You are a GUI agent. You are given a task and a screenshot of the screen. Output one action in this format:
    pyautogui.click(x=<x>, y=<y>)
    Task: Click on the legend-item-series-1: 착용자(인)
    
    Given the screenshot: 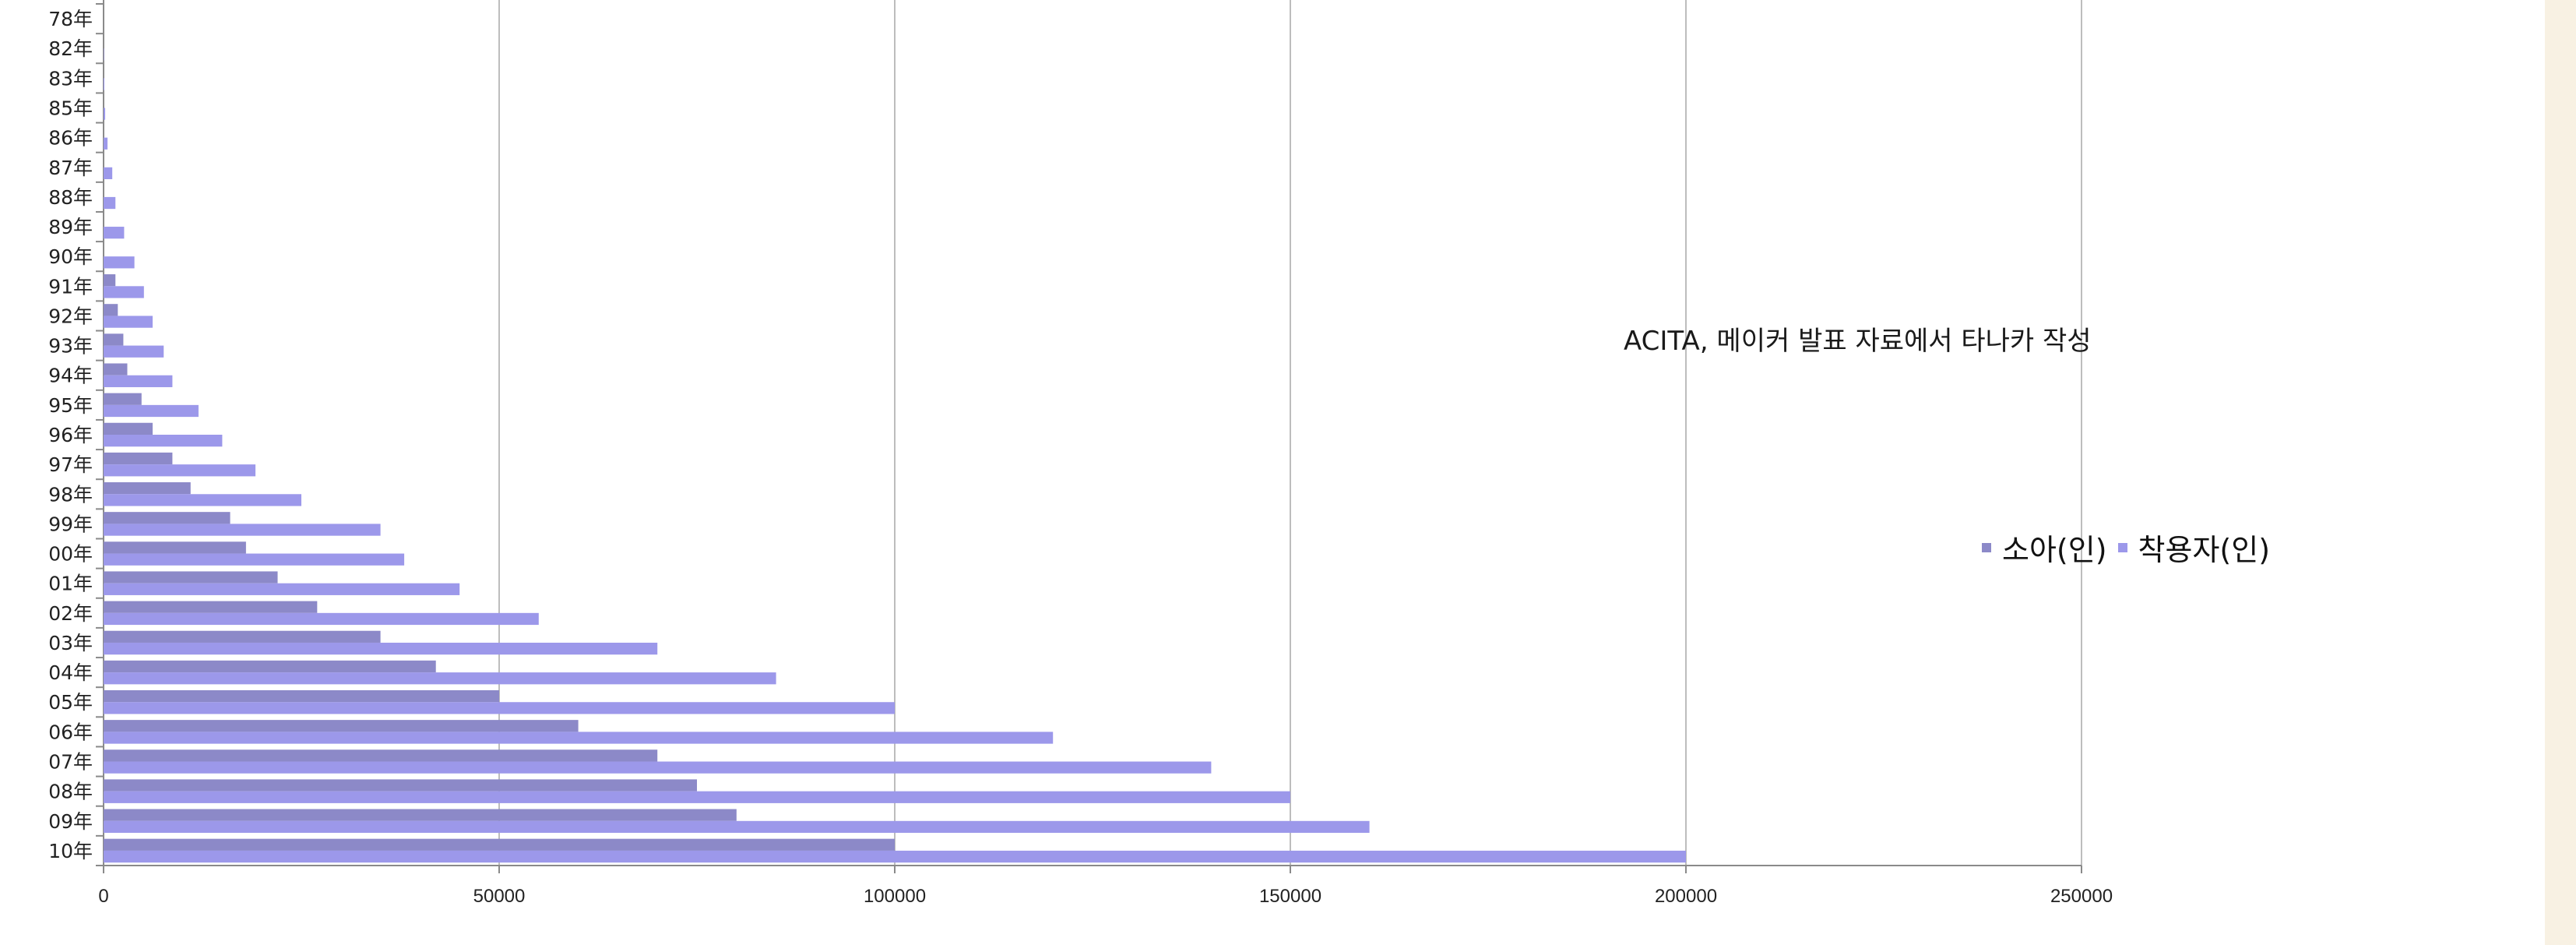 What is the action you would take?
    pyautogui.click(x=2189, y=547)
    